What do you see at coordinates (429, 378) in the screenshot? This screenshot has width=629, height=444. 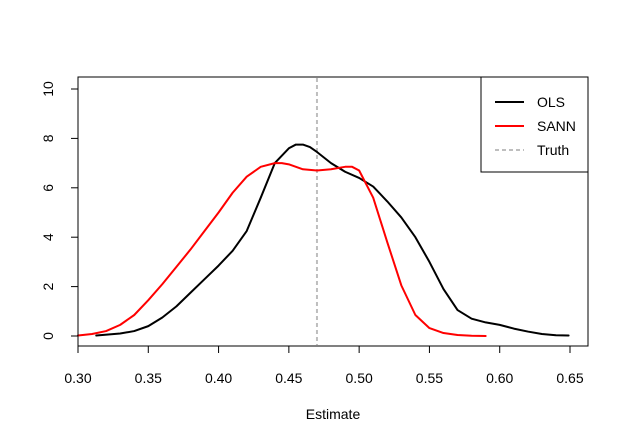 I see `x-tick-label: 0.55` at bounding box center [429, 378].